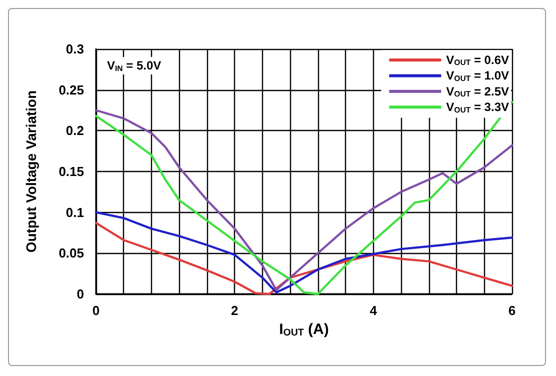  Describe the element at coordinates (75, 212) in the screenshot. I see `y-tick-label: 0.1` at that location.